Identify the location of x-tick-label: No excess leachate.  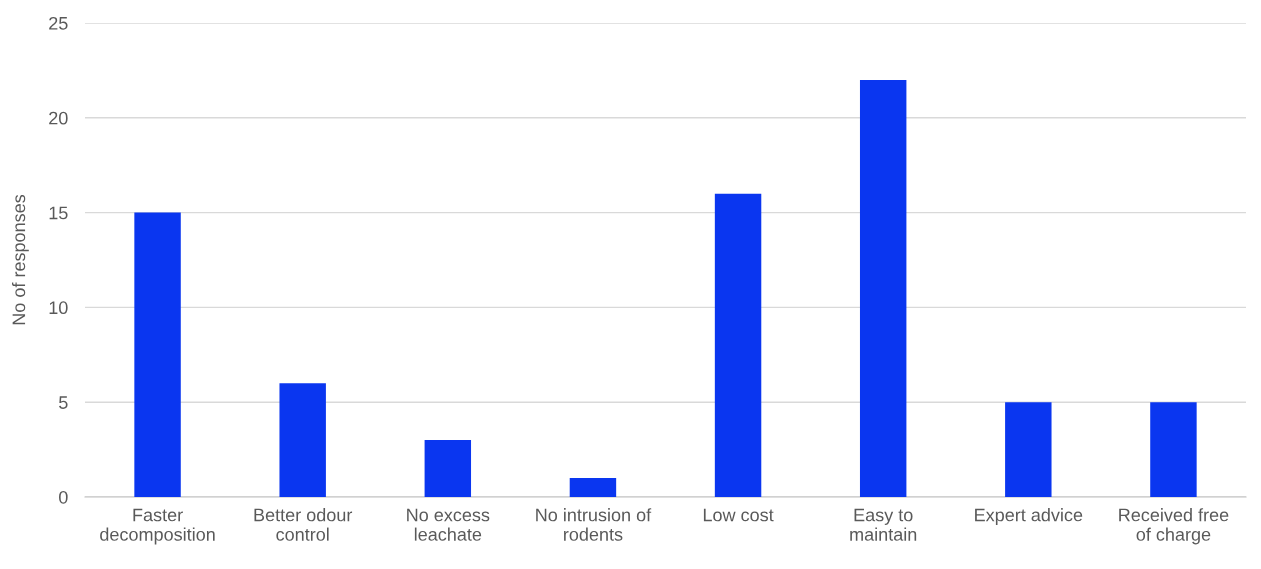
(448, 524).